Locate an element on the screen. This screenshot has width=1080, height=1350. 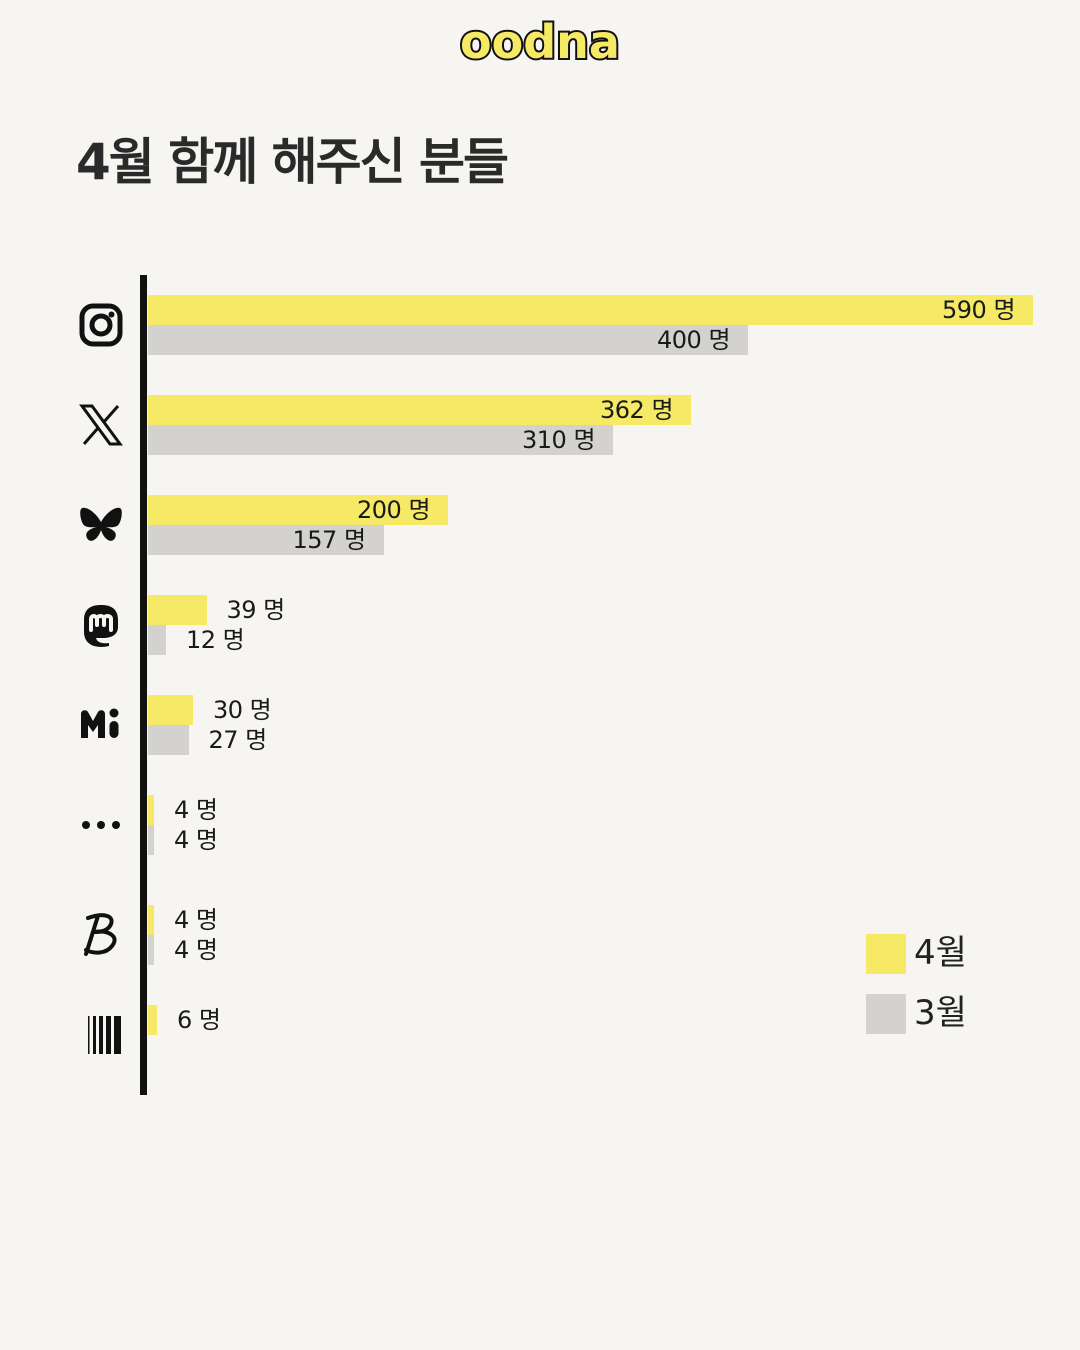
bar-april-x is located at coordinates (419, 410).